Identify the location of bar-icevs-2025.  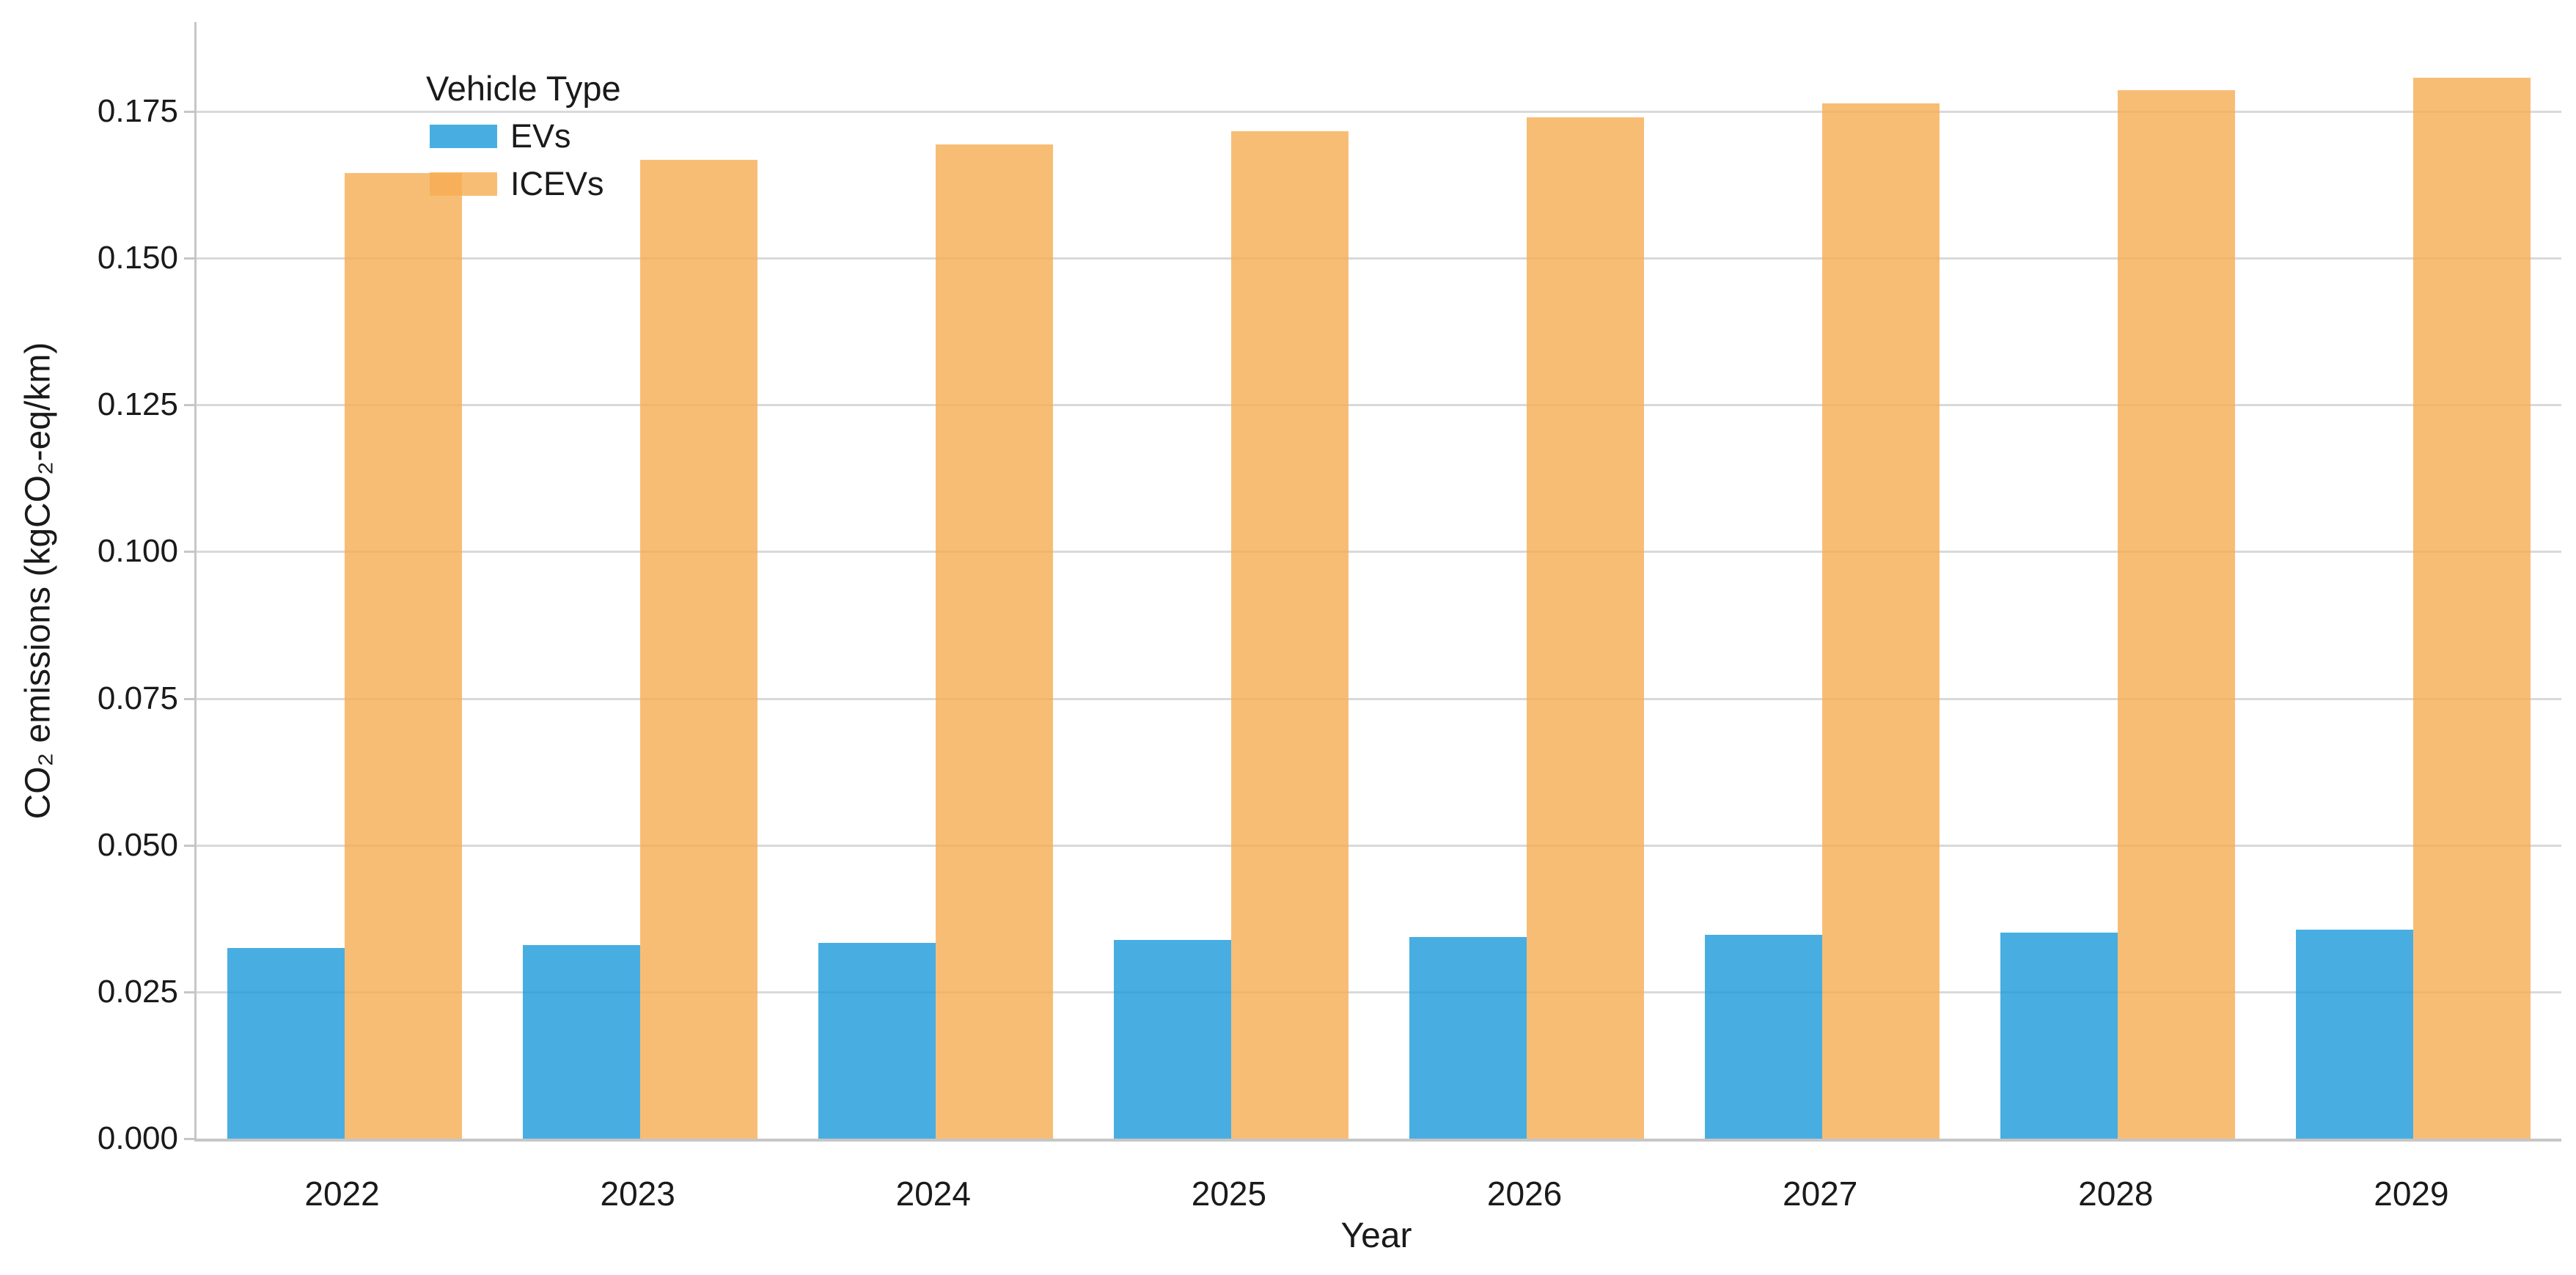
(1289, 635).